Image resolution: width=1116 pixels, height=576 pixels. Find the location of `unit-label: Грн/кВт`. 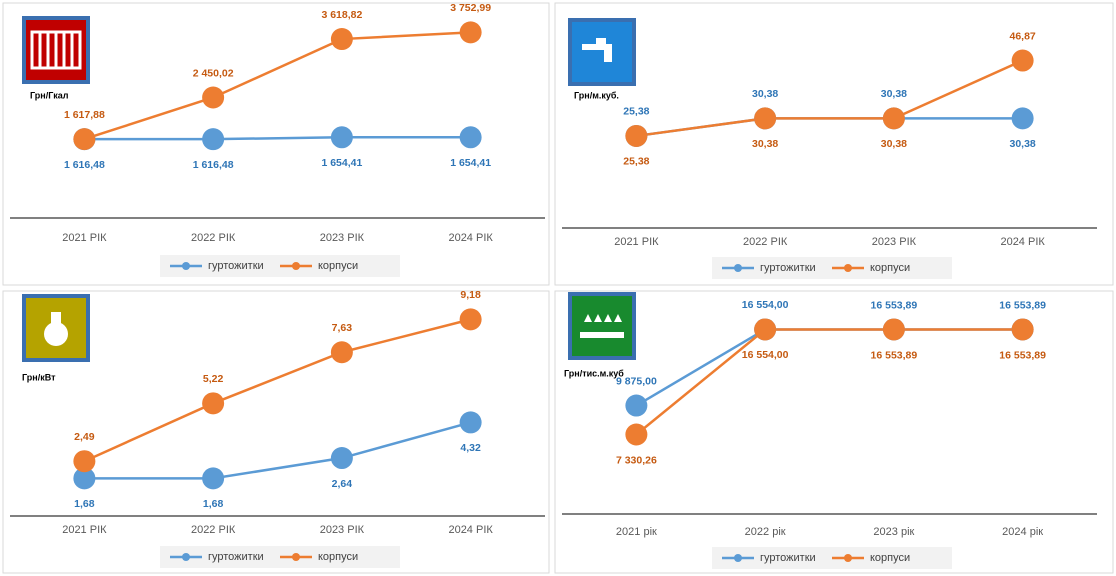

unit-label: Грн/кВт is located at coordinates (39, 377).